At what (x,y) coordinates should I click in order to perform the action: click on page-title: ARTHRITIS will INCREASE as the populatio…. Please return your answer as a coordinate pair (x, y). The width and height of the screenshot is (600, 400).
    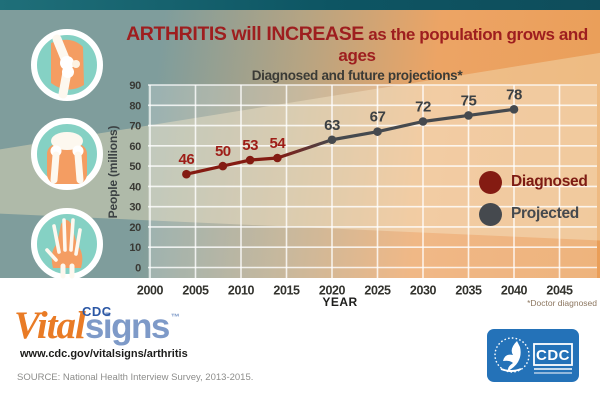
    Looking at the image, I should click on (357, 44).